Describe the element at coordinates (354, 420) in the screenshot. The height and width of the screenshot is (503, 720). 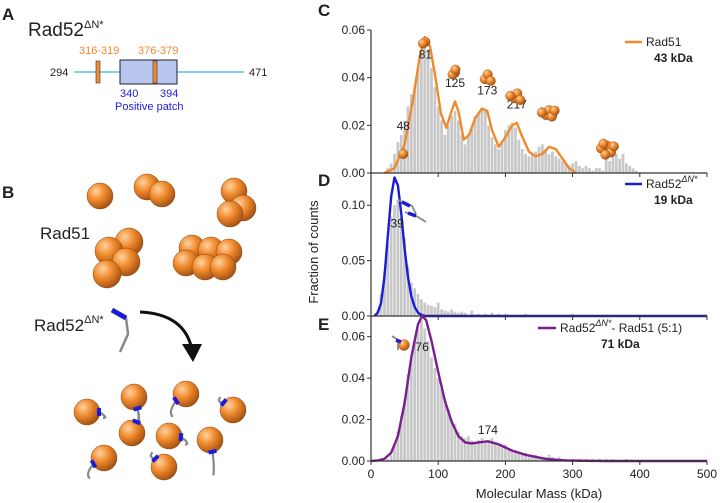
I see `y-tick-label: 0.02` at that location.